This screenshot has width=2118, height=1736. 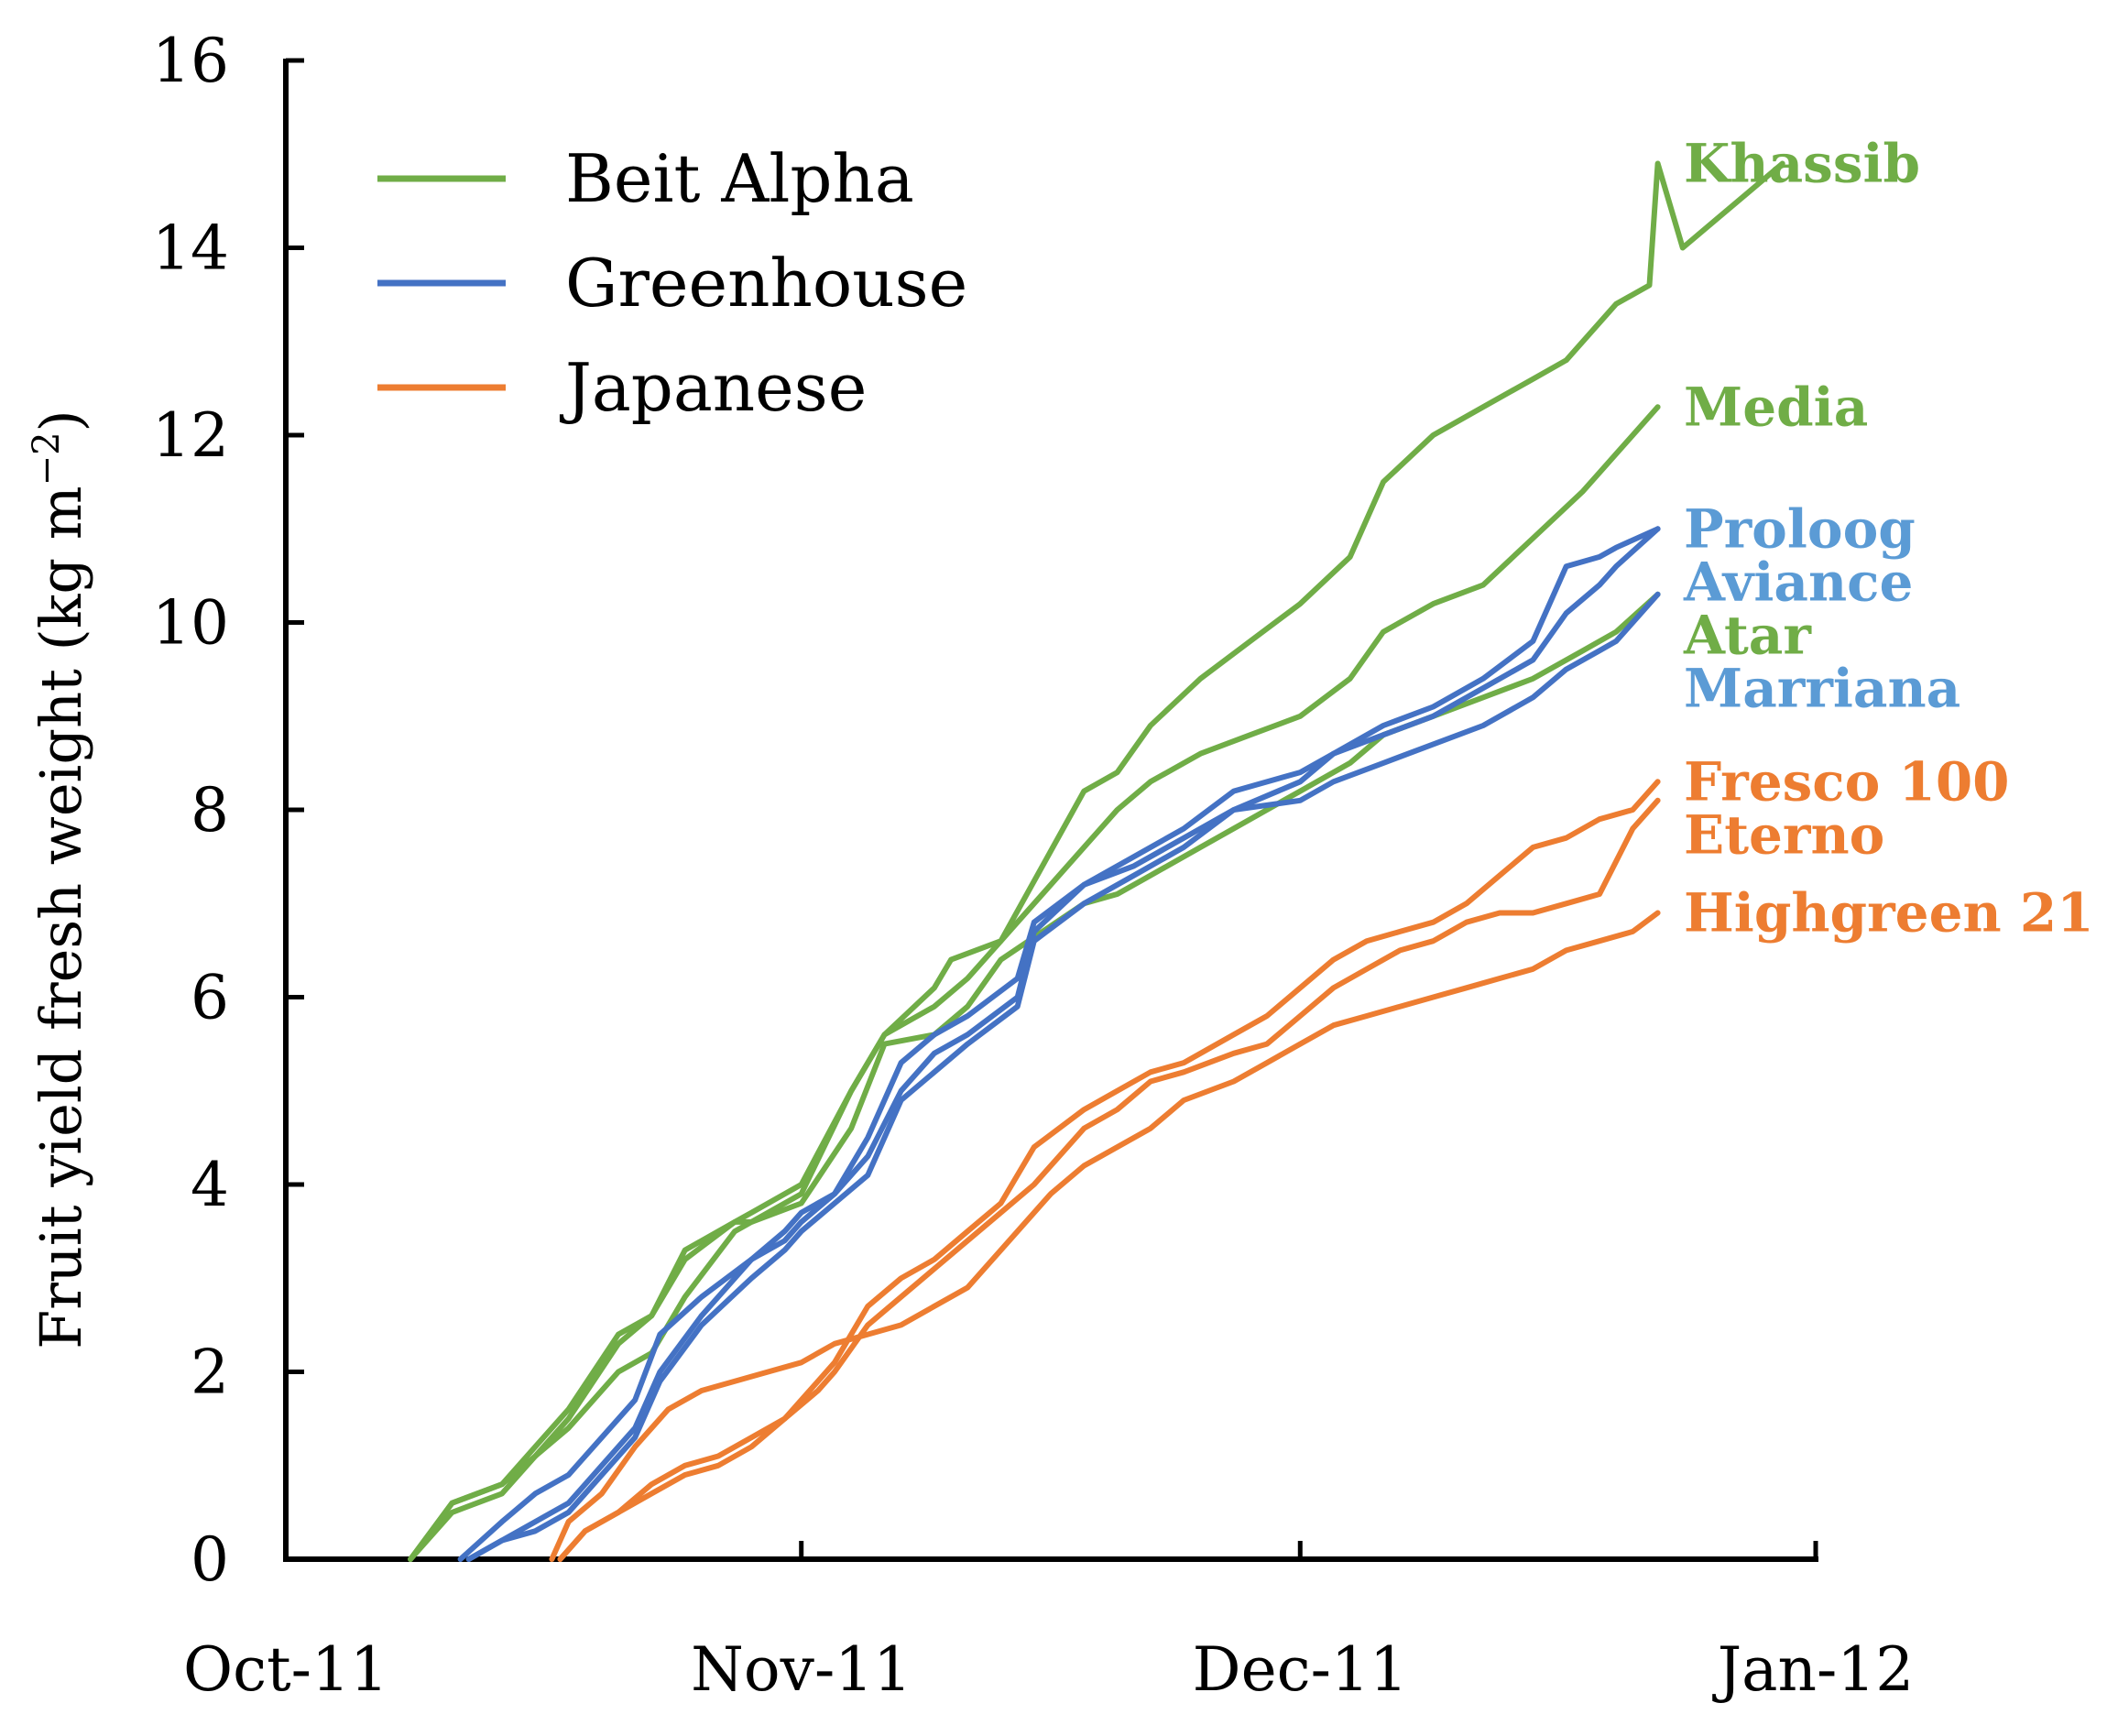 I want to click on series-label-marriana: Marriana, so click(x=1822, y=688).